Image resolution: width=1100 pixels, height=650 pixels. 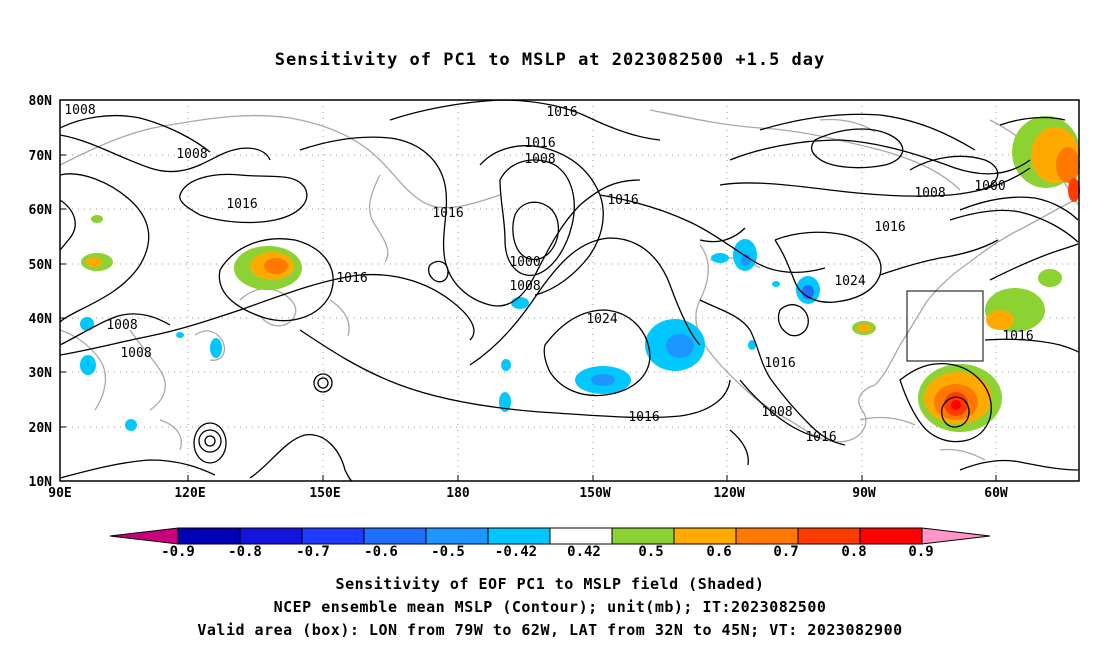 I want to click on longitude-labels: 90E 120E 150E 180 150W 120W 90W 60W, so click(x=528, y=493).